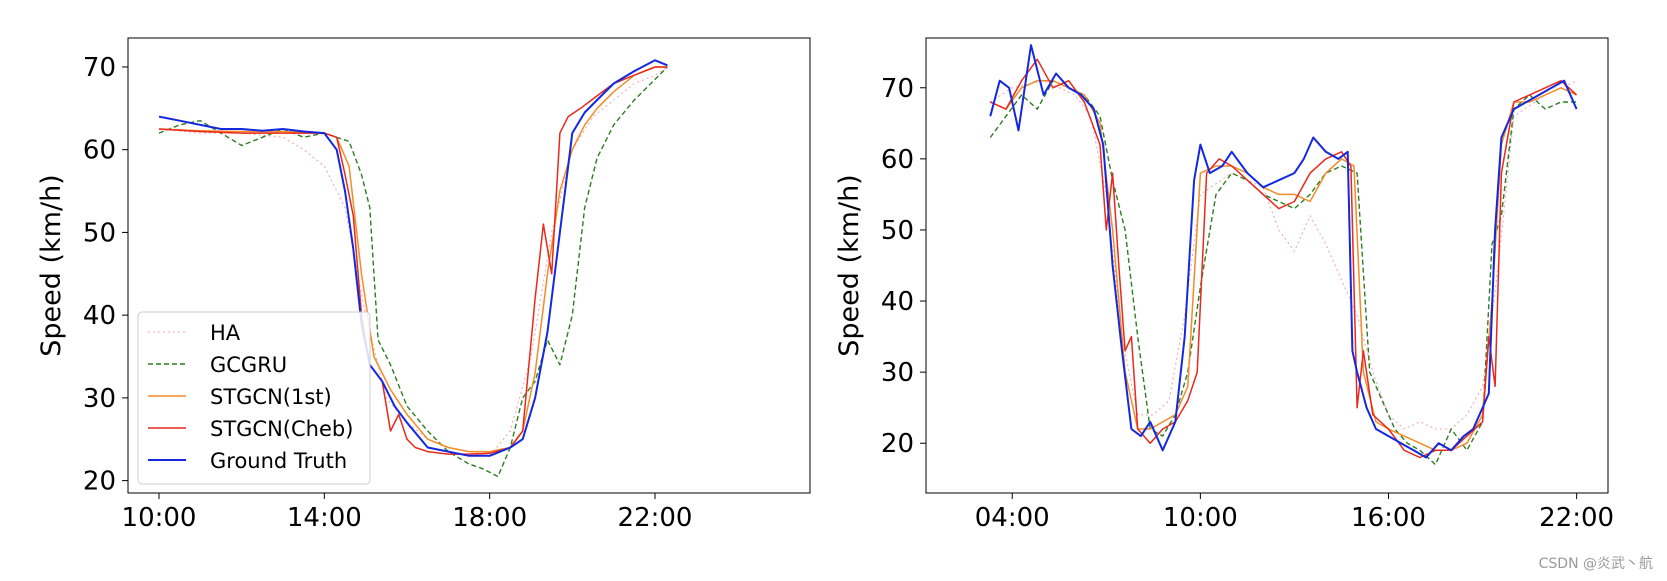 The height and width of the screenshot is (581, 1667). I want to click on legend: HA GCGRU STGCN(1st) STGCN(Cheb) Ground Truth, so click(254, 398).